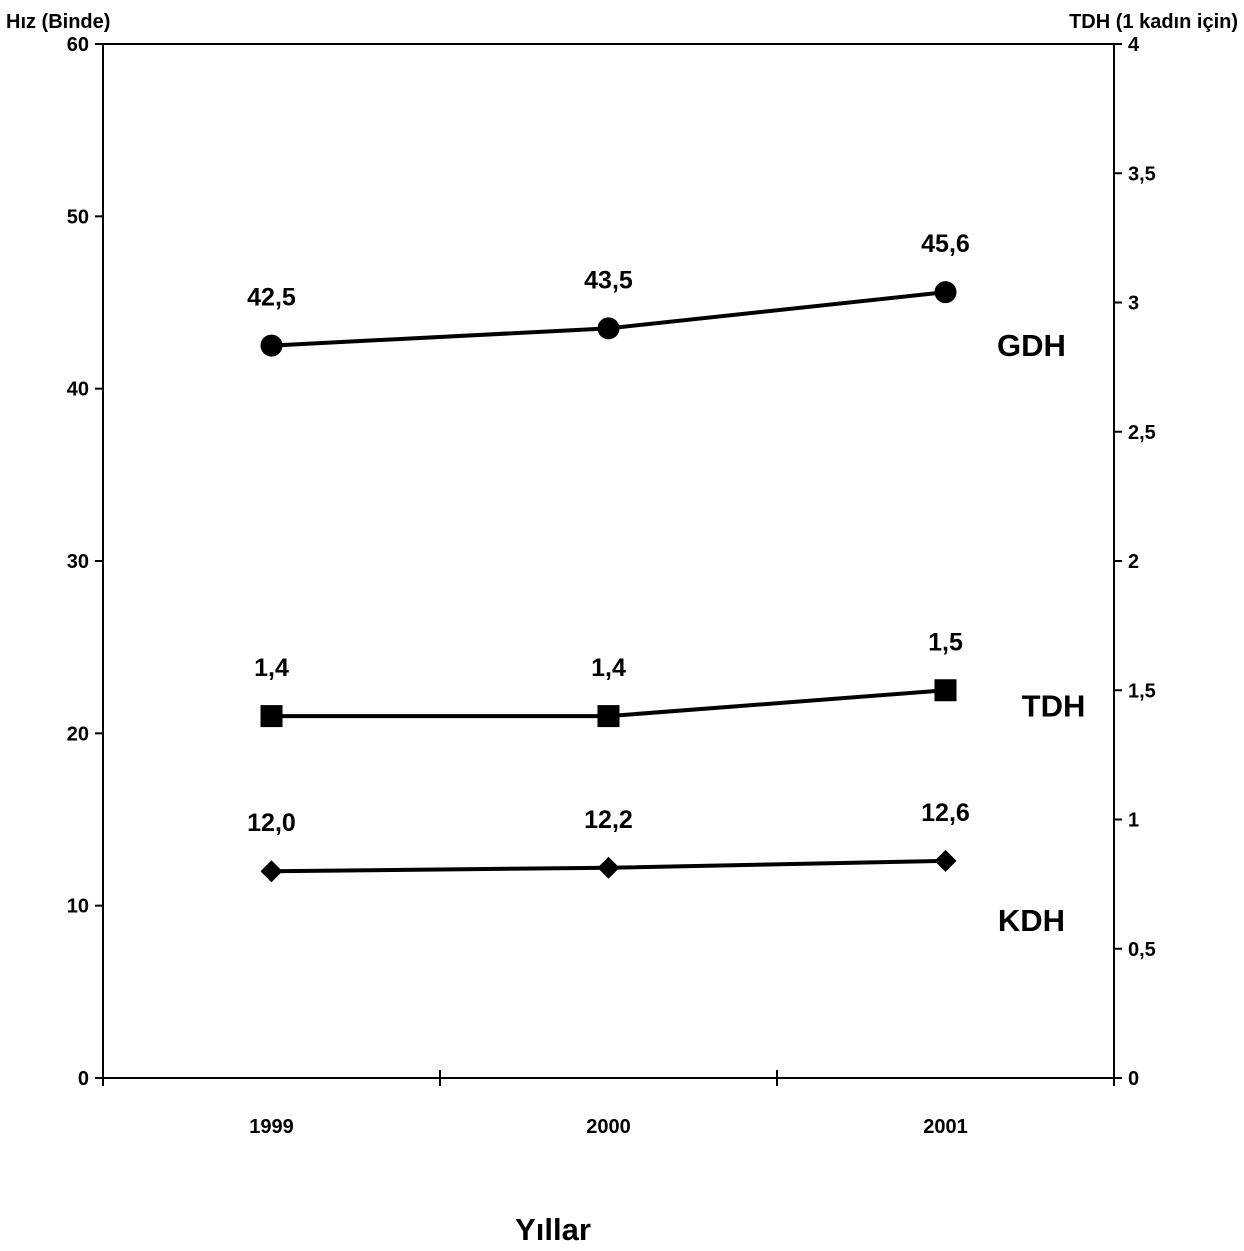 The width and height of the screenshot is (1244, 1251). What do you see at coordinates (608, 1127) in the screenshot?
I see `x-tick-label: 2000` at bounding box center [608, 1127].